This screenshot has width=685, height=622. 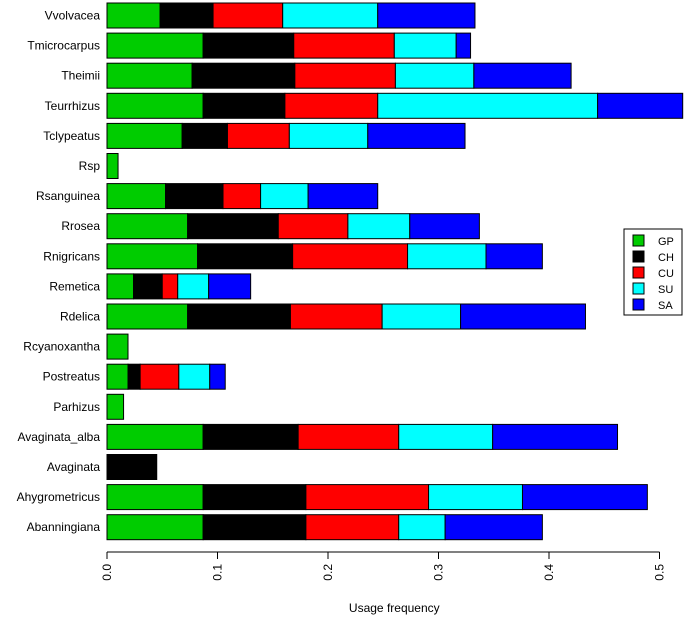 What do you see at coordinates (230, 286) in the screenshot?
I see `bar-remetica-sa` at bounding box center [230, 286].